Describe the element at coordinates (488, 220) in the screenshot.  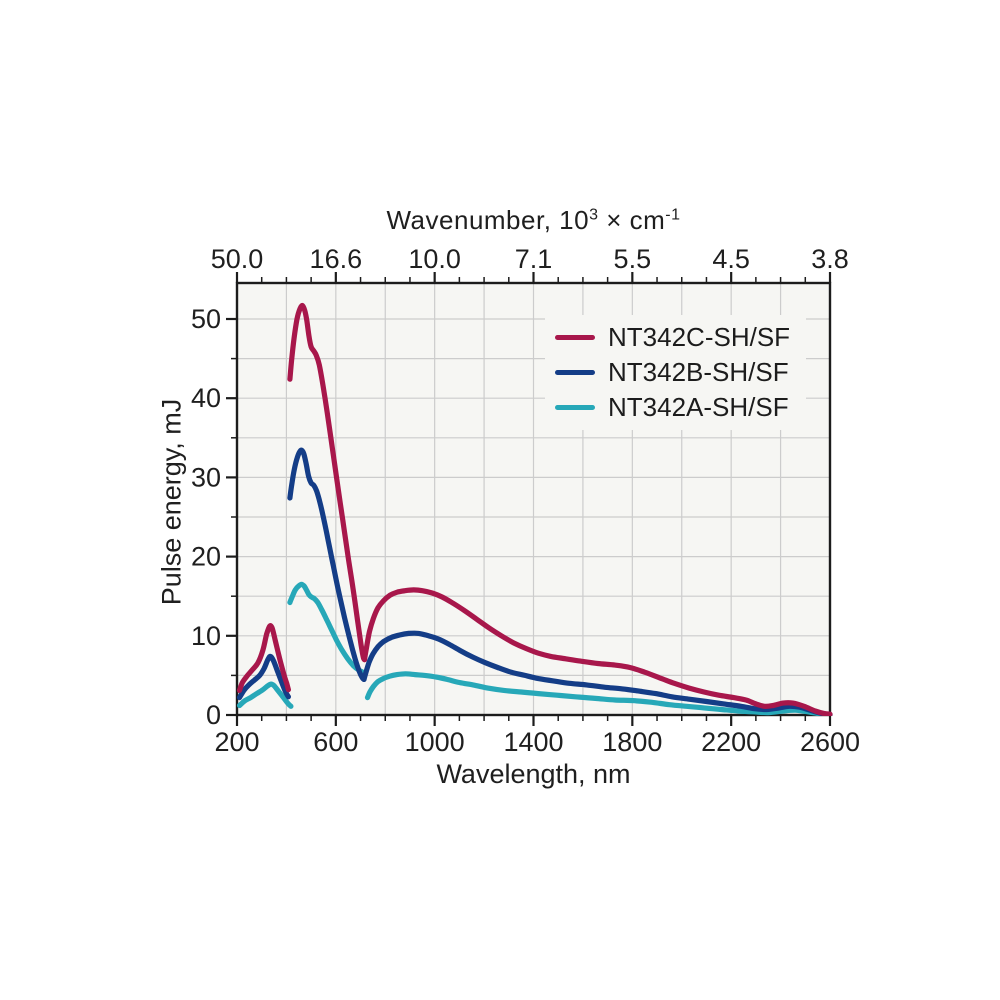
I see `top-axis-title-text: Wavenumber, 10` at that location.